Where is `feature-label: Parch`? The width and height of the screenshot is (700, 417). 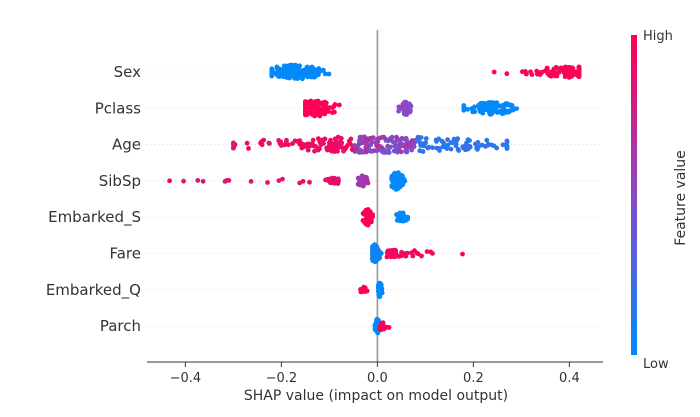
feature-label: Parch is located at coordinates (120, 326).